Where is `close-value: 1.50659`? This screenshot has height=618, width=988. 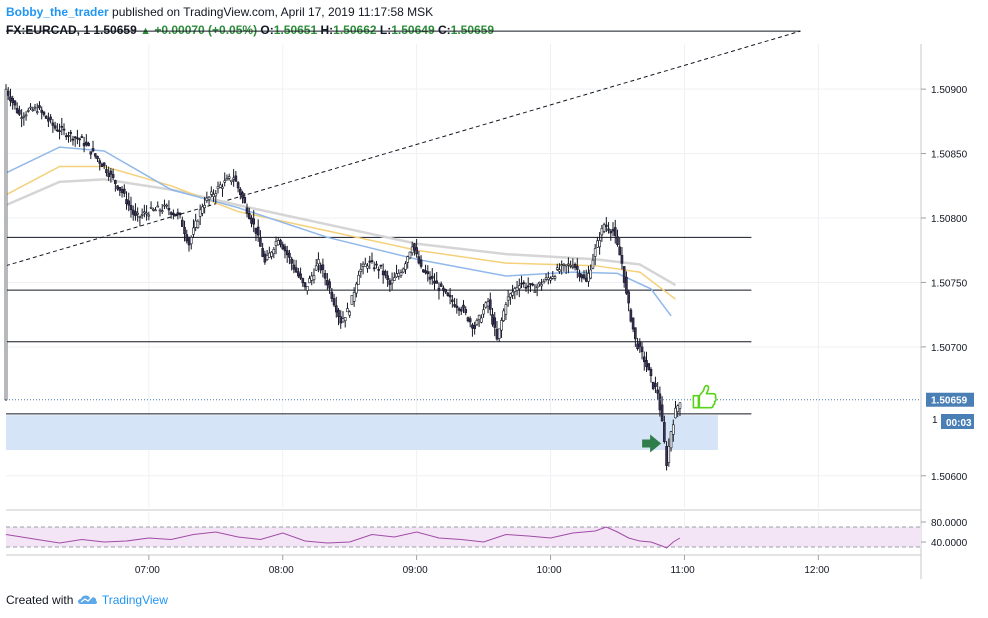
close-value: 1.50659 is located at coordinates (472, 30).